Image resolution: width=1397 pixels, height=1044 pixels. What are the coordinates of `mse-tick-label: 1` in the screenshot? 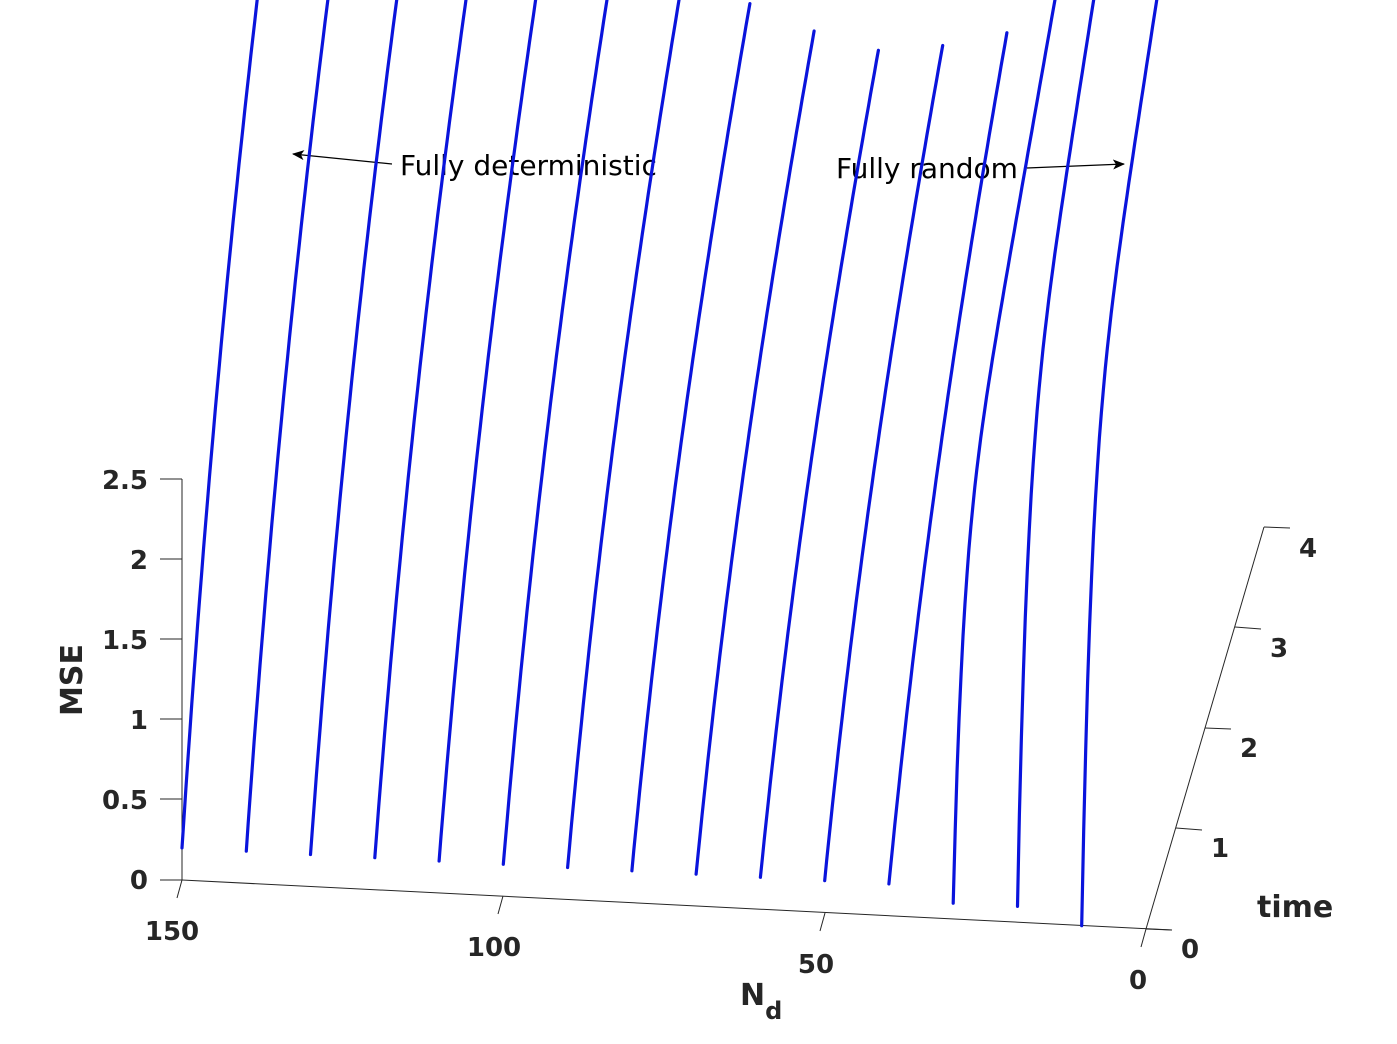 It's located at (139, 721).